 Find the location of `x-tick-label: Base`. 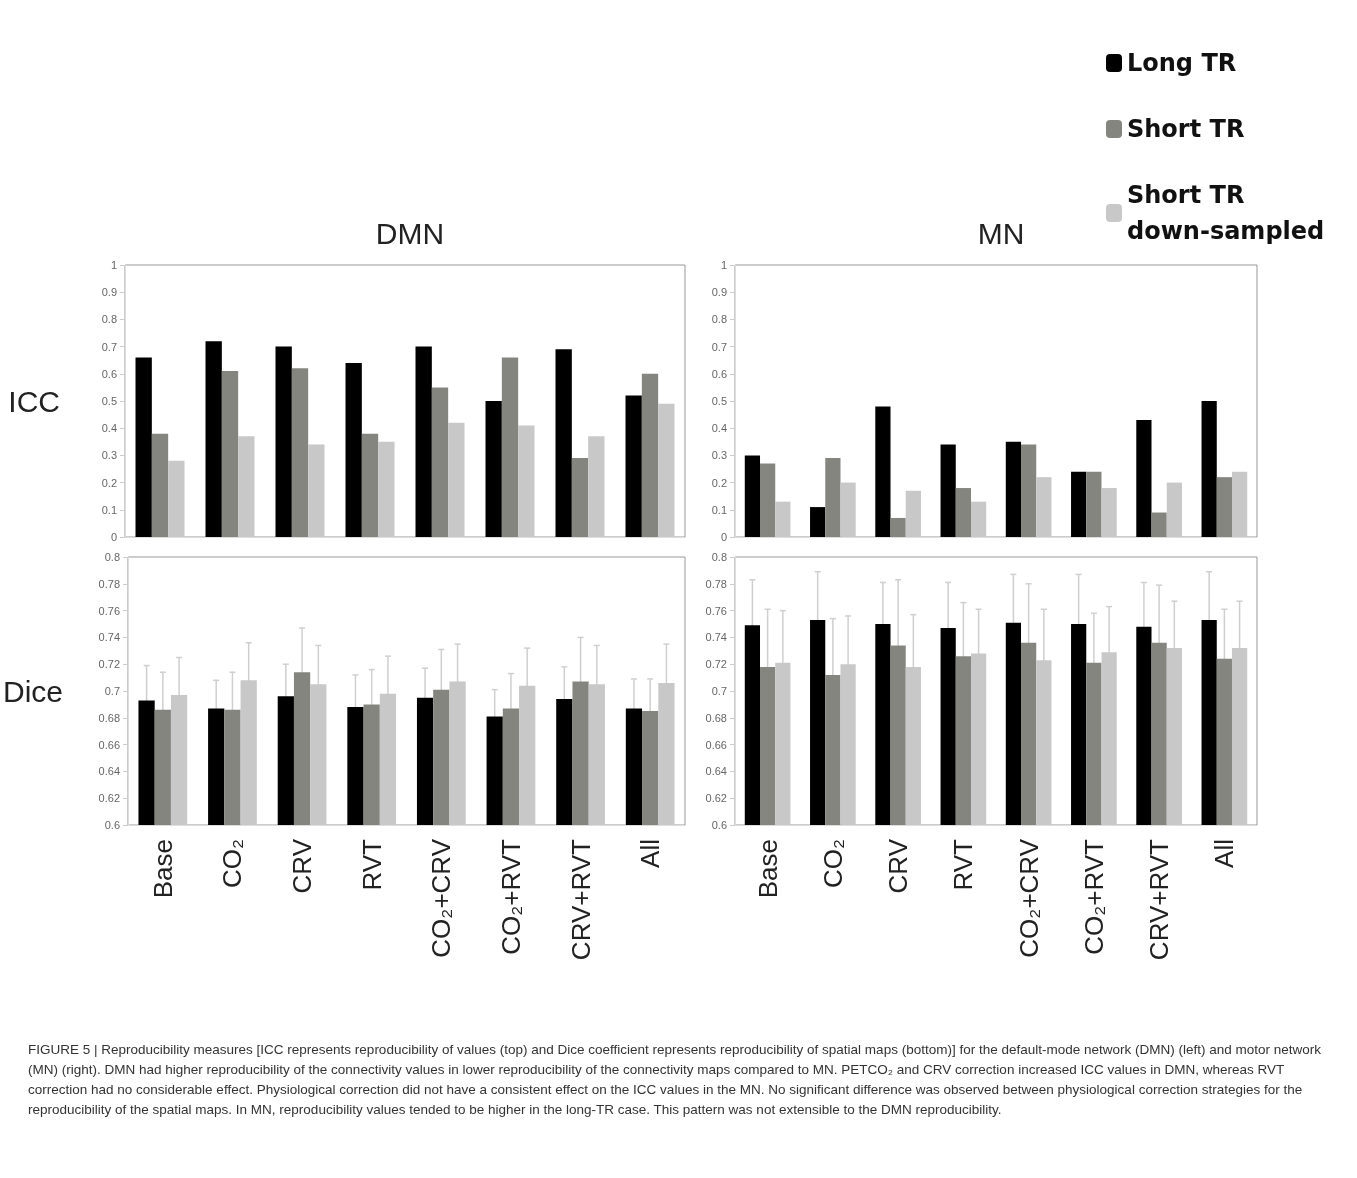

x-tick-label: Base is located at coordinates (767, 869).